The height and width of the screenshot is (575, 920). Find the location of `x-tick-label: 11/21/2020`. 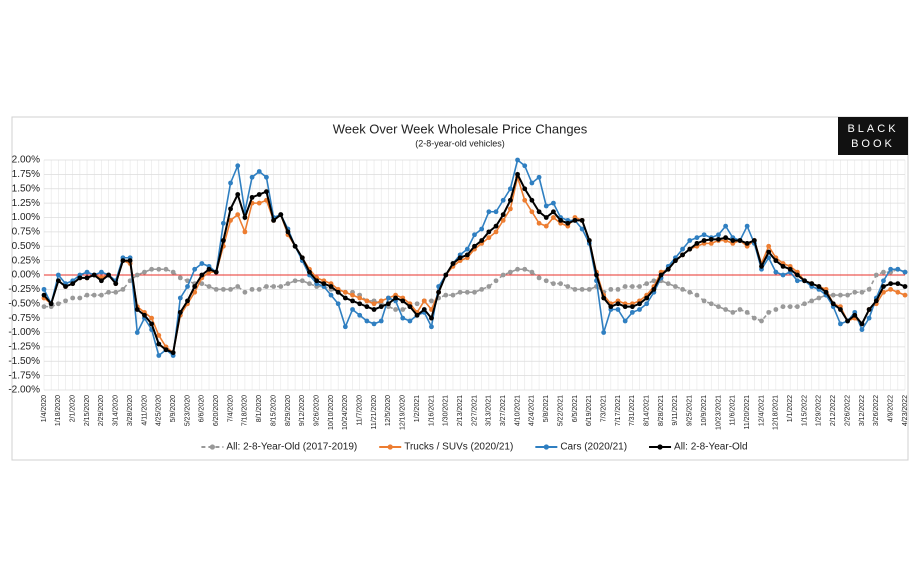

x-tick-label: 11/21/2020 is located at coordinates (374, 412).